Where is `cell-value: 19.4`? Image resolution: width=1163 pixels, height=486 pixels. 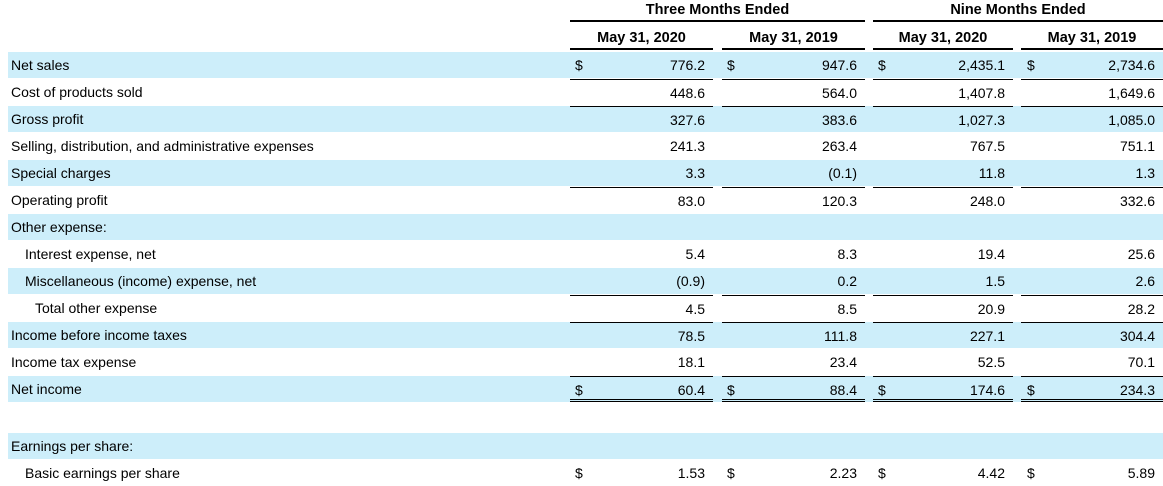
cell-value: 19.4 is located at coordinates (991, 254).